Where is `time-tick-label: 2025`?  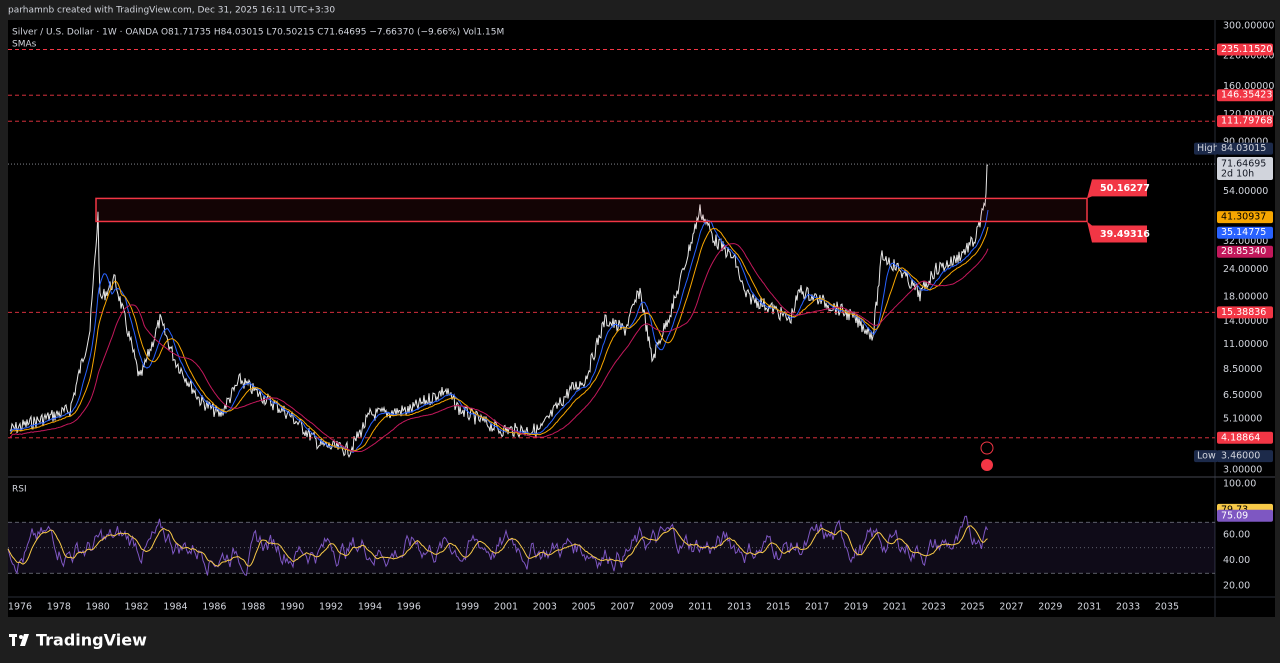
time-tick-label: 2025 is located at coordinates (972, 607).